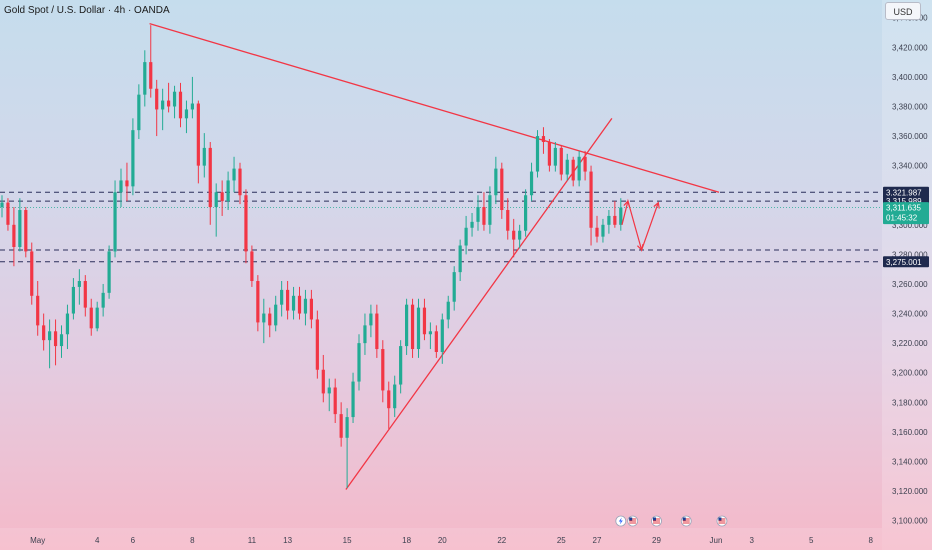 The height and width of the screenshot is (550, 932). What do you see at coordinates (716, 540) in the screenshot?
I see `x-tick-label: Jun` at bounding box center [716, 540].